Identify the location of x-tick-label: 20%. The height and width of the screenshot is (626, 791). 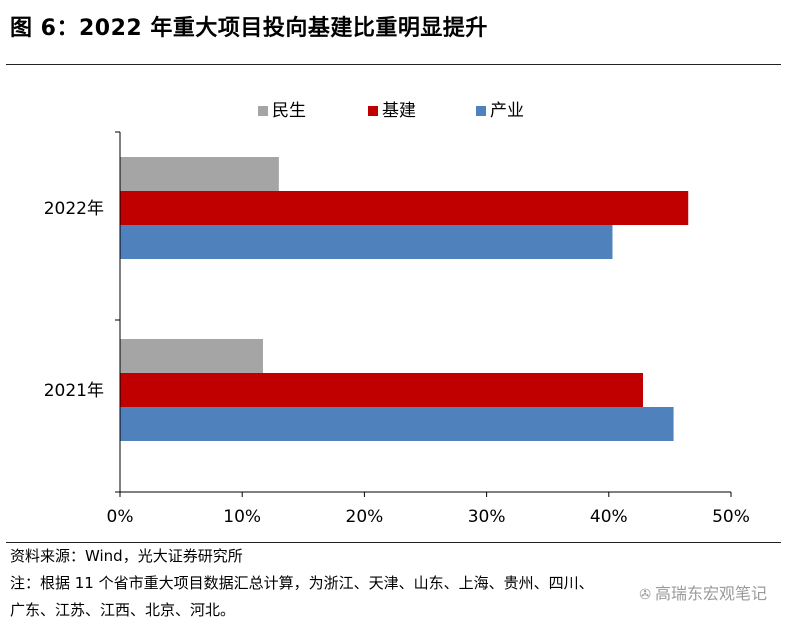
(365, 517).